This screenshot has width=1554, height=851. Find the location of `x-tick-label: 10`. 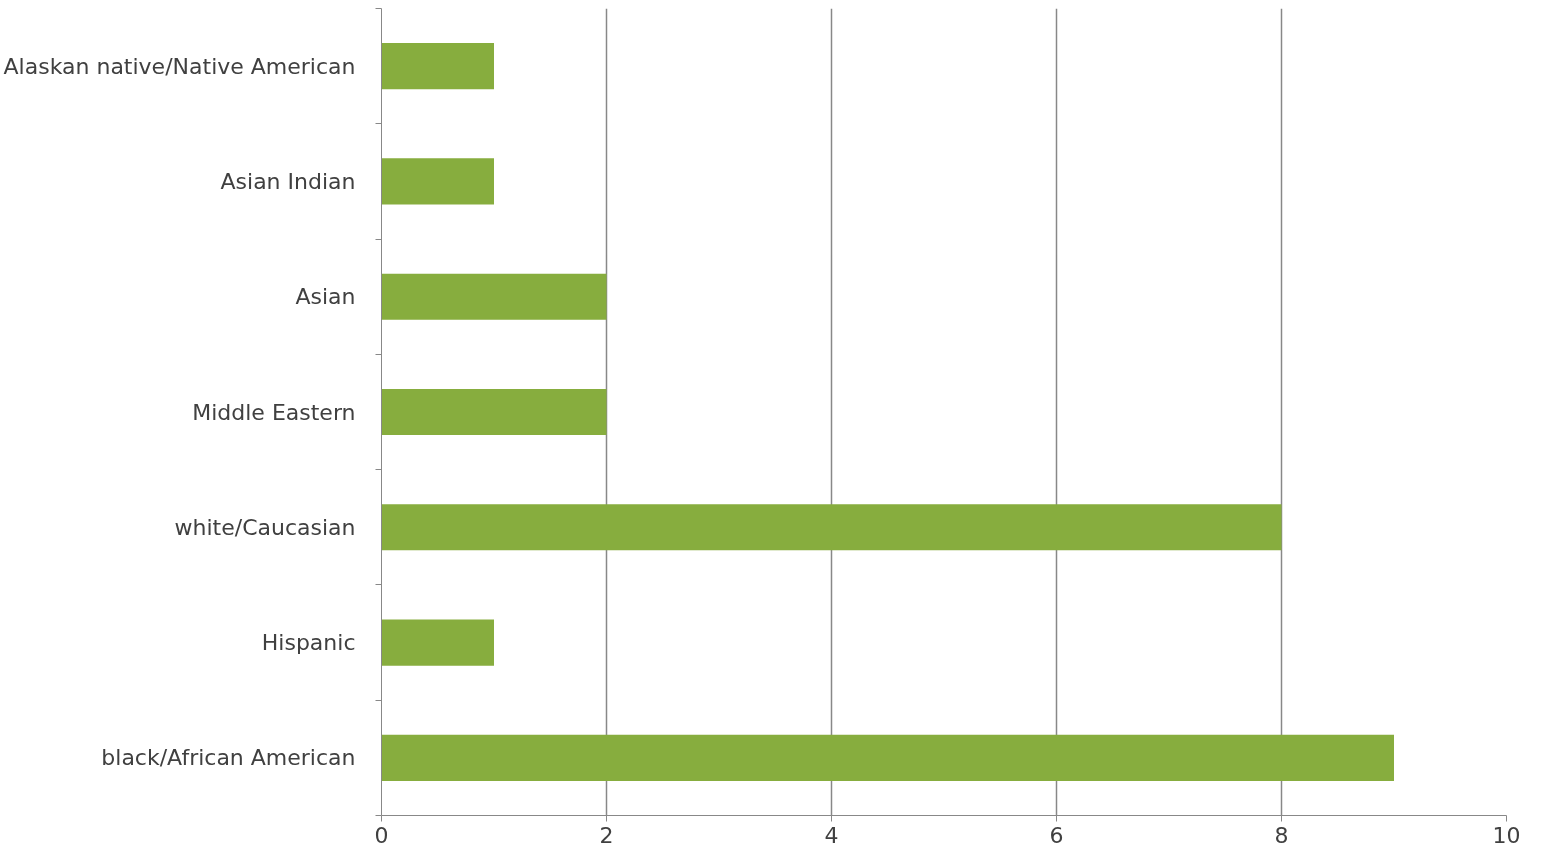

x-tick-label: 10 is located at coordinates (1506, 835).